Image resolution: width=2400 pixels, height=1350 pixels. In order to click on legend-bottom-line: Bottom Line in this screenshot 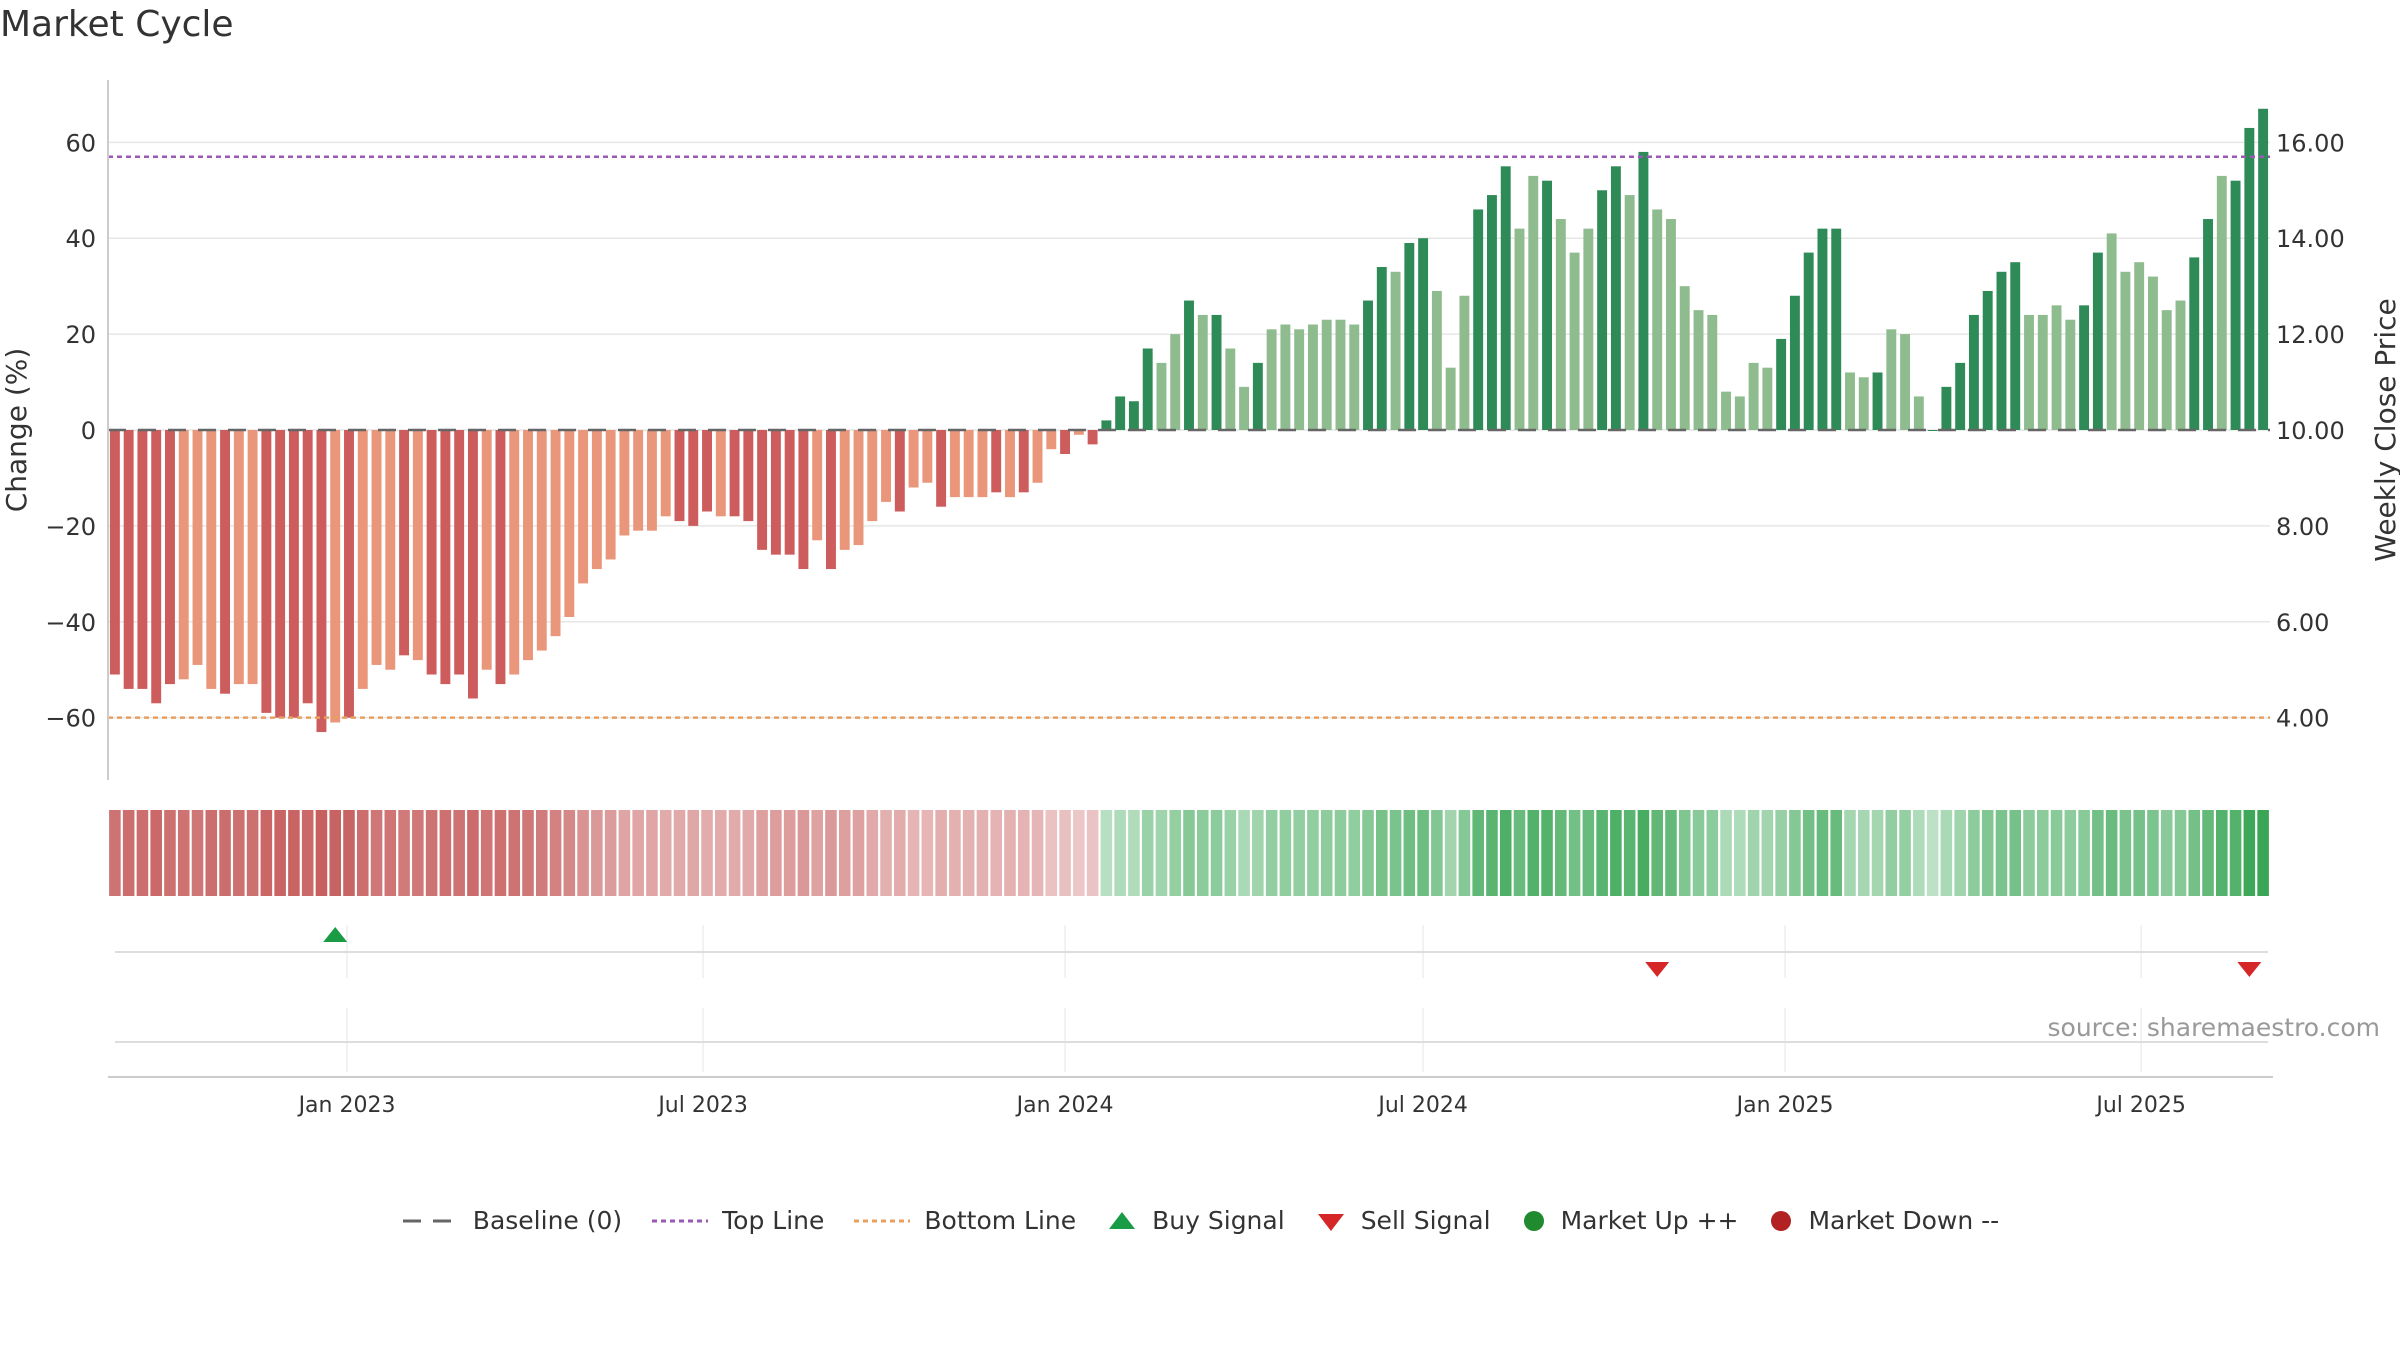, I will do `click(964, 1220)`.